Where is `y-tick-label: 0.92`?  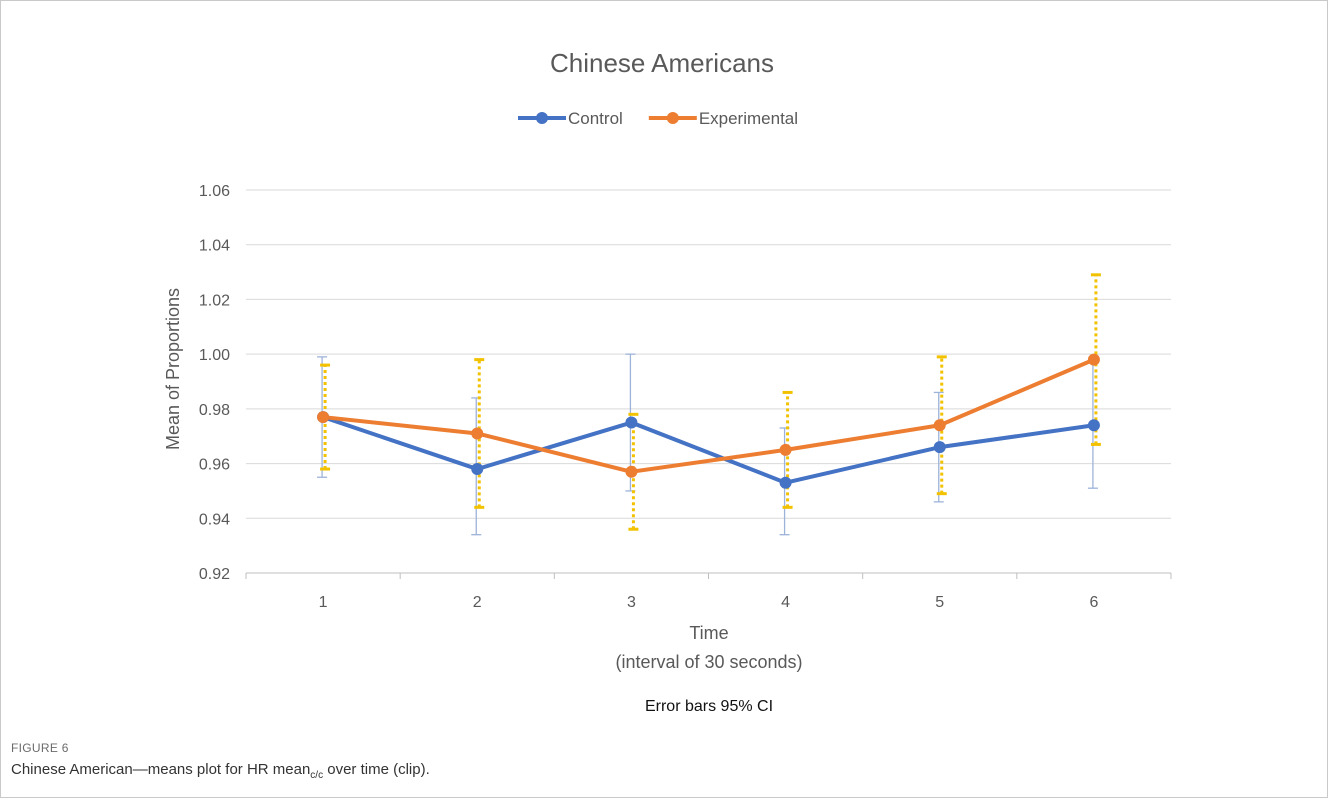 y-tick-label: 0.92 is located at coordinates (214, 574).